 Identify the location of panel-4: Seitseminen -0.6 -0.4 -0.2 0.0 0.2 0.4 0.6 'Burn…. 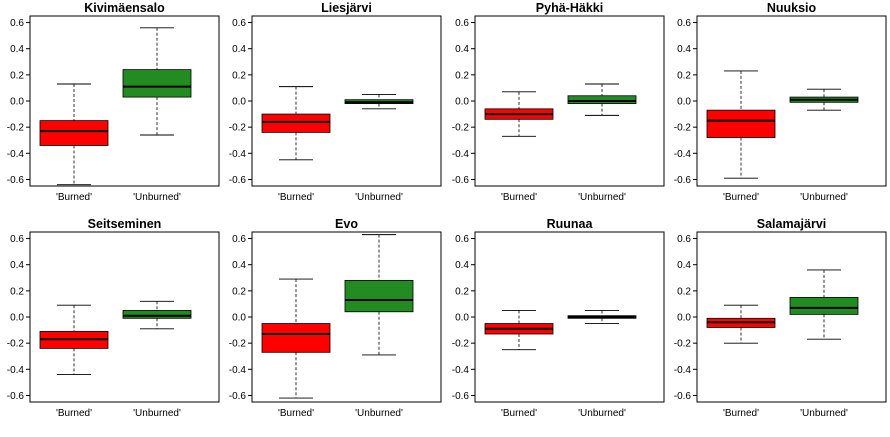
(113, 318).